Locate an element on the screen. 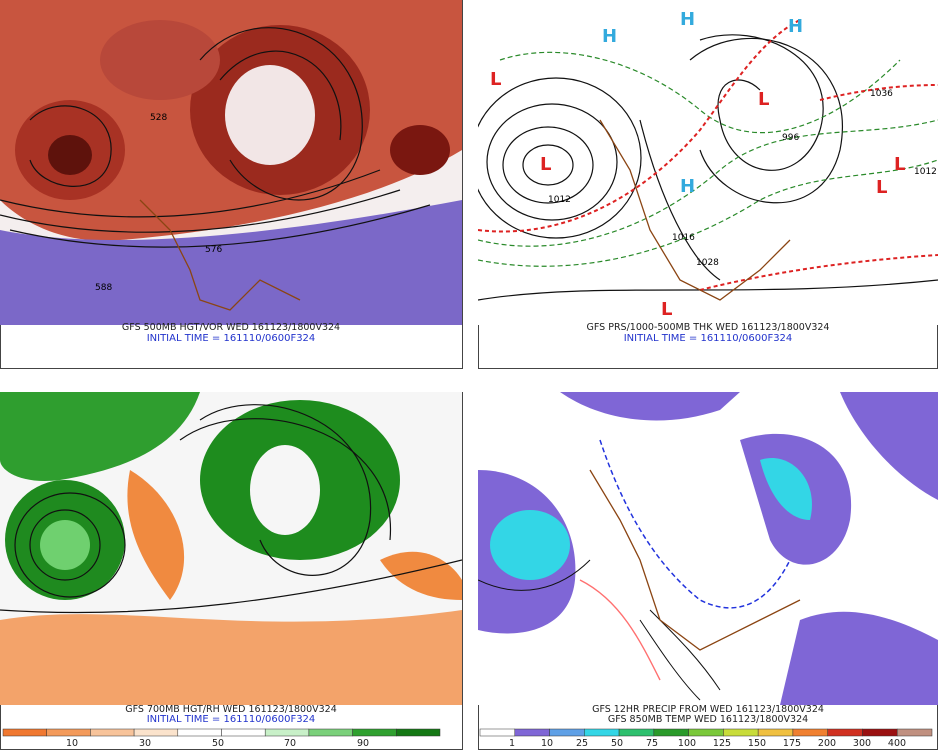 Image resolution: width=938 pixels, height=754 pixels. map-caption: GFS 12HR PRECIP FROM WED 161123/1800V324 is located at coordinates (708, 709).